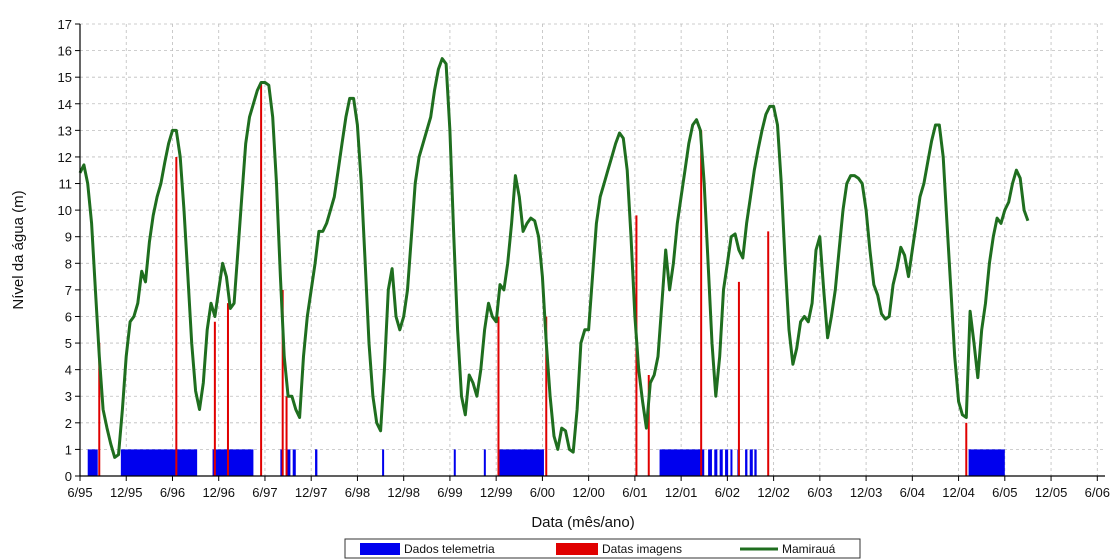  Describe the element at coordinates (68, 396) in the screenshot. I see `y-tick-label: 3` at that location.